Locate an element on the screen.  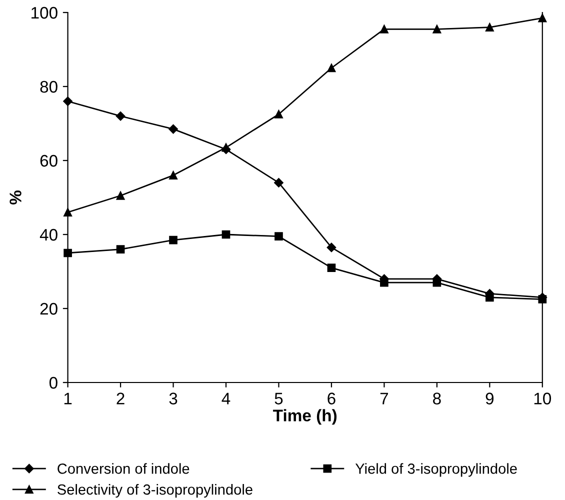
x-tick-label: 1 is located at coordinates (68, 398).